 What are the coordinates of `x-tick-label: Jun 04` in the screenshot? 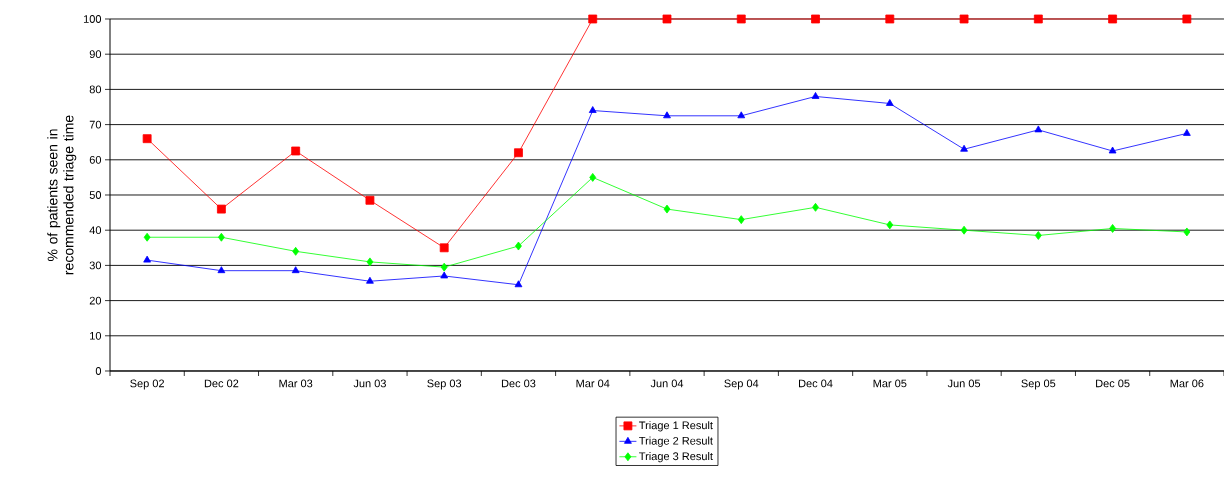 It's located at (667, 383).